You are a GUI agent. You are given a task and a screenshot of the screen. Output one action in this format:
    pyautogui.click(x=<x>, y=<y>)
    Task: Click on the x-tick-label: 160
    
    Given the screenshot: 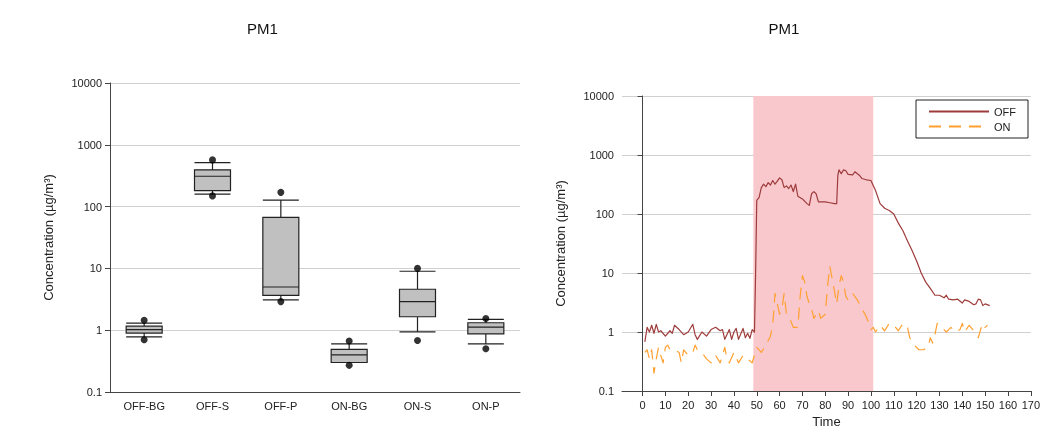 What is the action you would take?
    pyautogui.click(x=1008, y=404)
    